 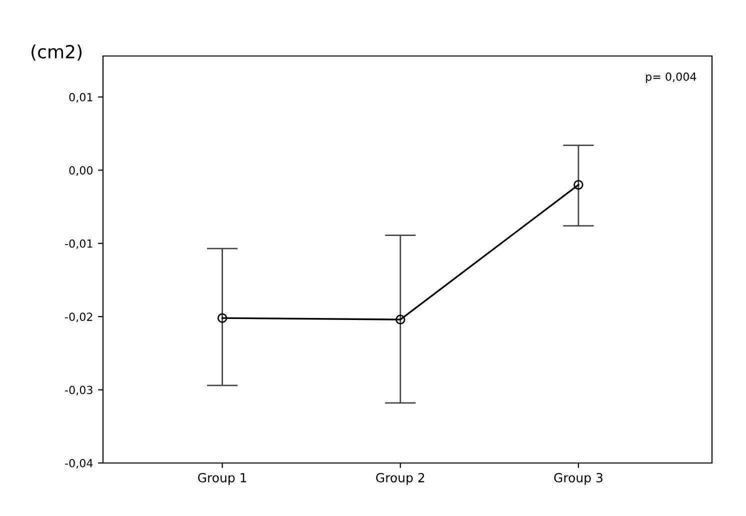 I want to click on annotation: p= 0,004, so click(x=671, y=78).